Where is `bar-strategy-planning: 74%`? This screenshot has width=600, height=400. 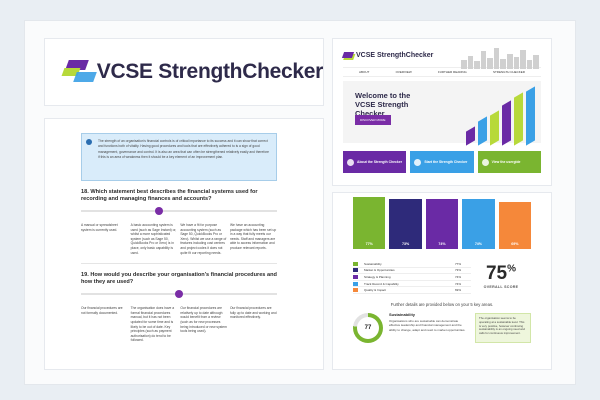
bar-strategy-planning: 74% is located at coordinates (442, 223).